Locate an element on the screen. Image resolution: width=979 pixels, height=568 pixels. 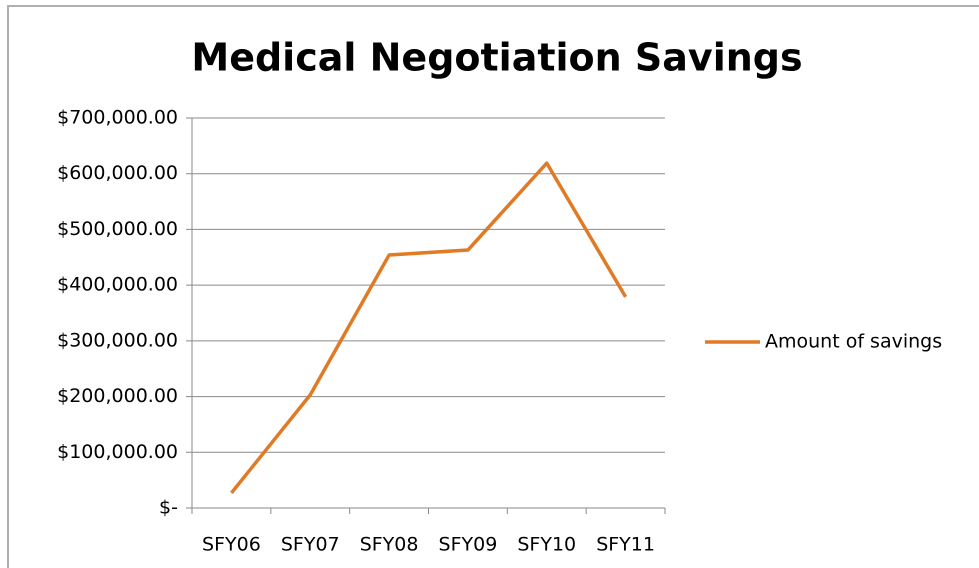
y-tick-label: $300,000.00 is located at coordinates (117, 340).